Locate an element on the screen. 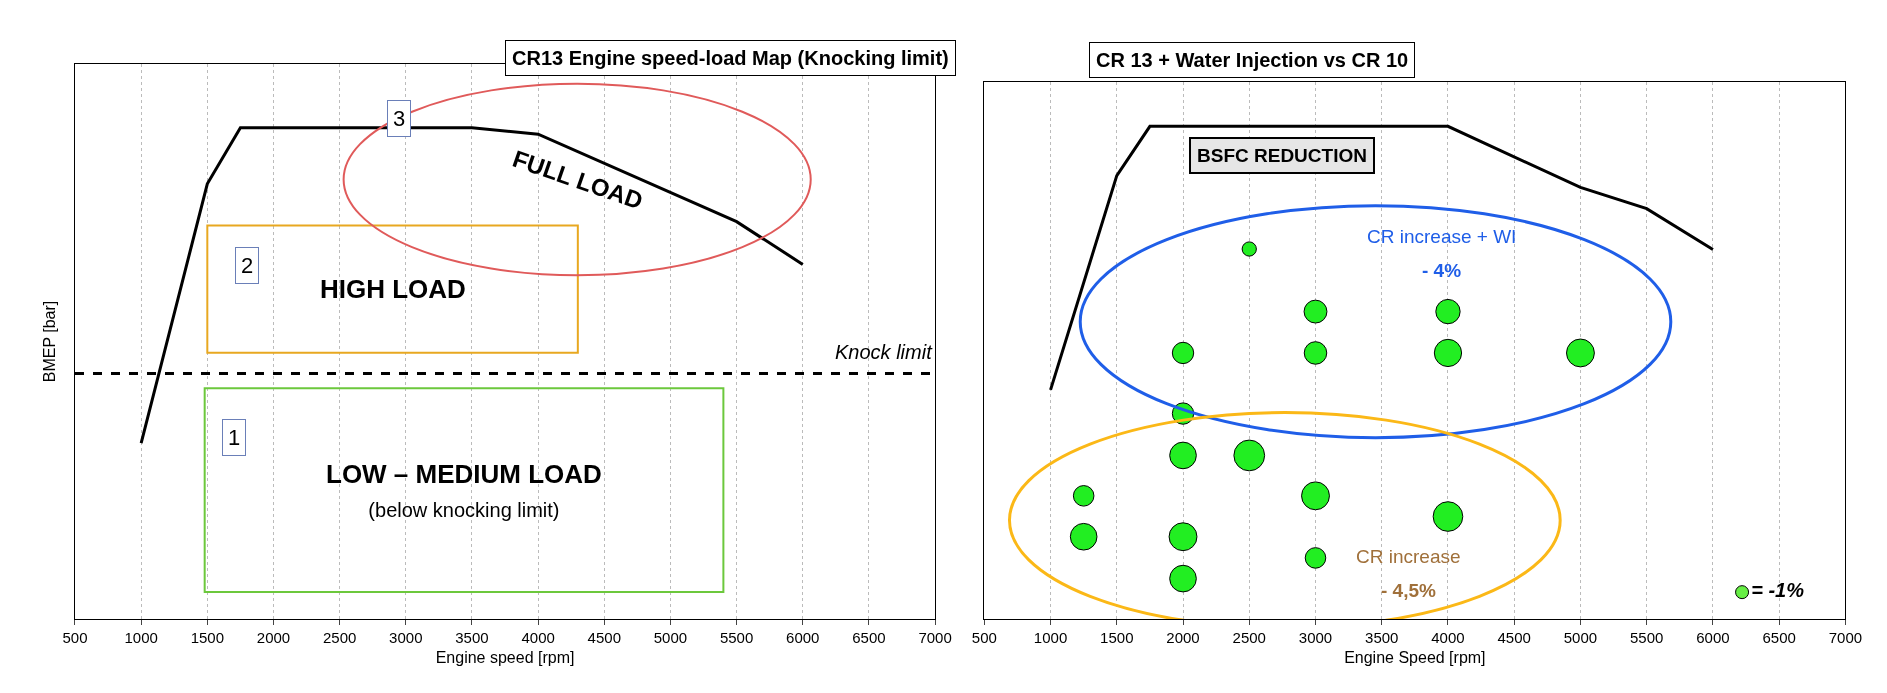 The height and width of the screenshot is (693, 1887). annotation: CR increase is located at coordinates (1408, 556).